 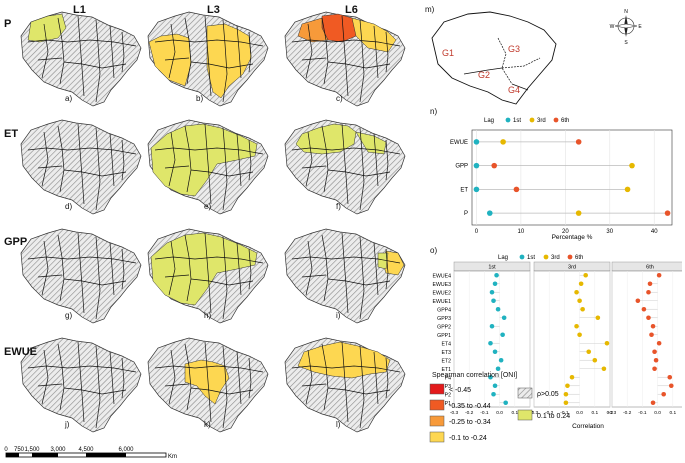 What do you see at coordinates (81, 167) in the screenshot?
I see `map-et-l1` at bounding box center [81, 167].